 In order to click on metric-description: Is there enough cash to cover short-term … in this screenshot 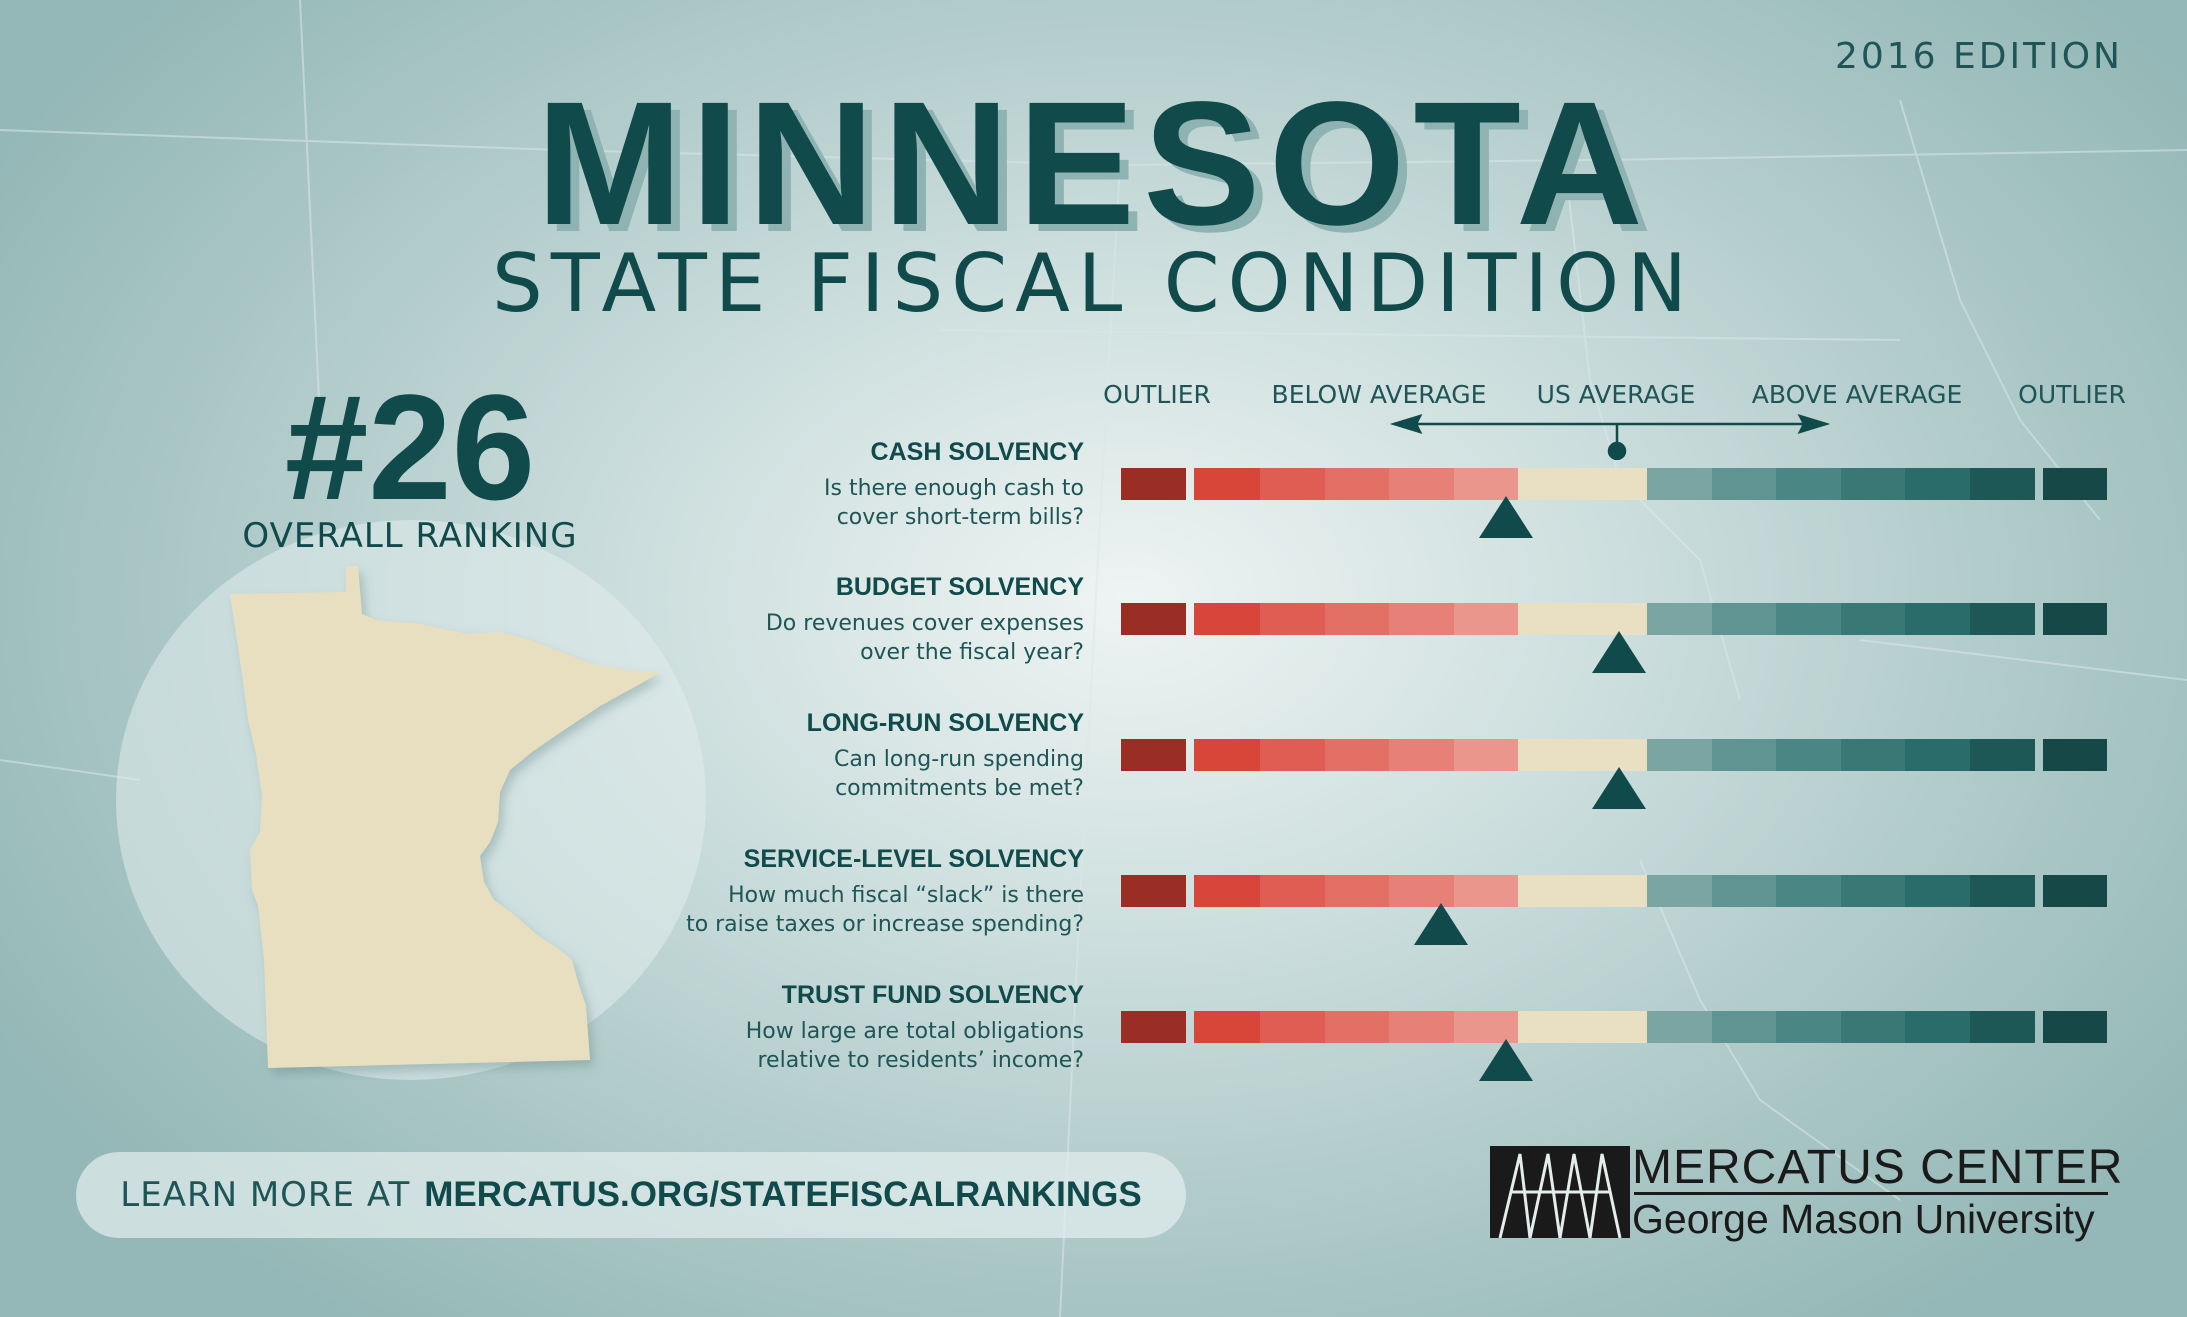, I will do `click(784, 503)`.